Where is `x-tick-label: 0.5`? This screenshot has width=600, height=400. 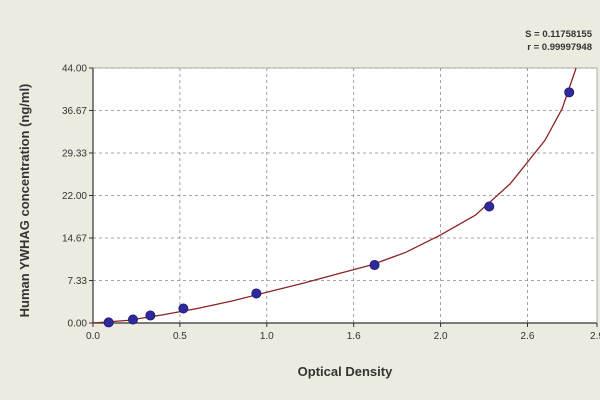 x-tick-label: 0.5 is located at coordinates (180, 336).